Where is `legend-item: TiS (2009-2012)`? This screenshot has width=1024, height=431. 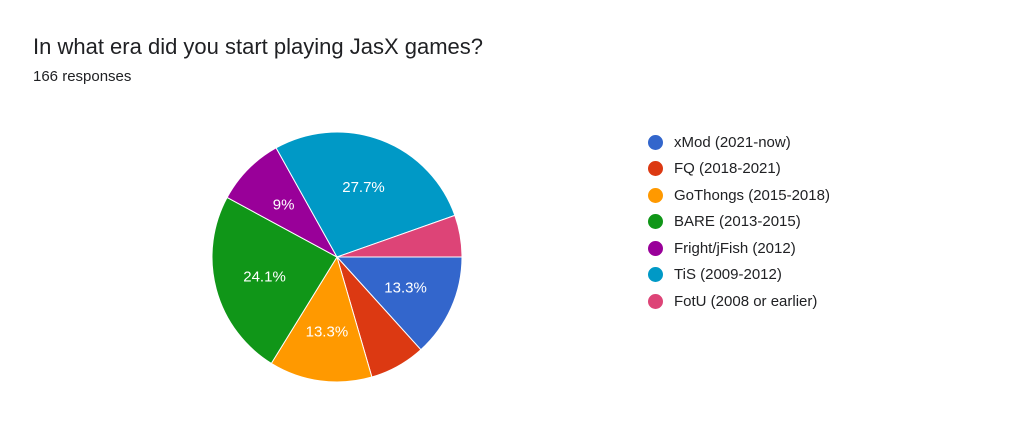 legend-item: TiS (2009-2012) is located at coordinates (739, 275).